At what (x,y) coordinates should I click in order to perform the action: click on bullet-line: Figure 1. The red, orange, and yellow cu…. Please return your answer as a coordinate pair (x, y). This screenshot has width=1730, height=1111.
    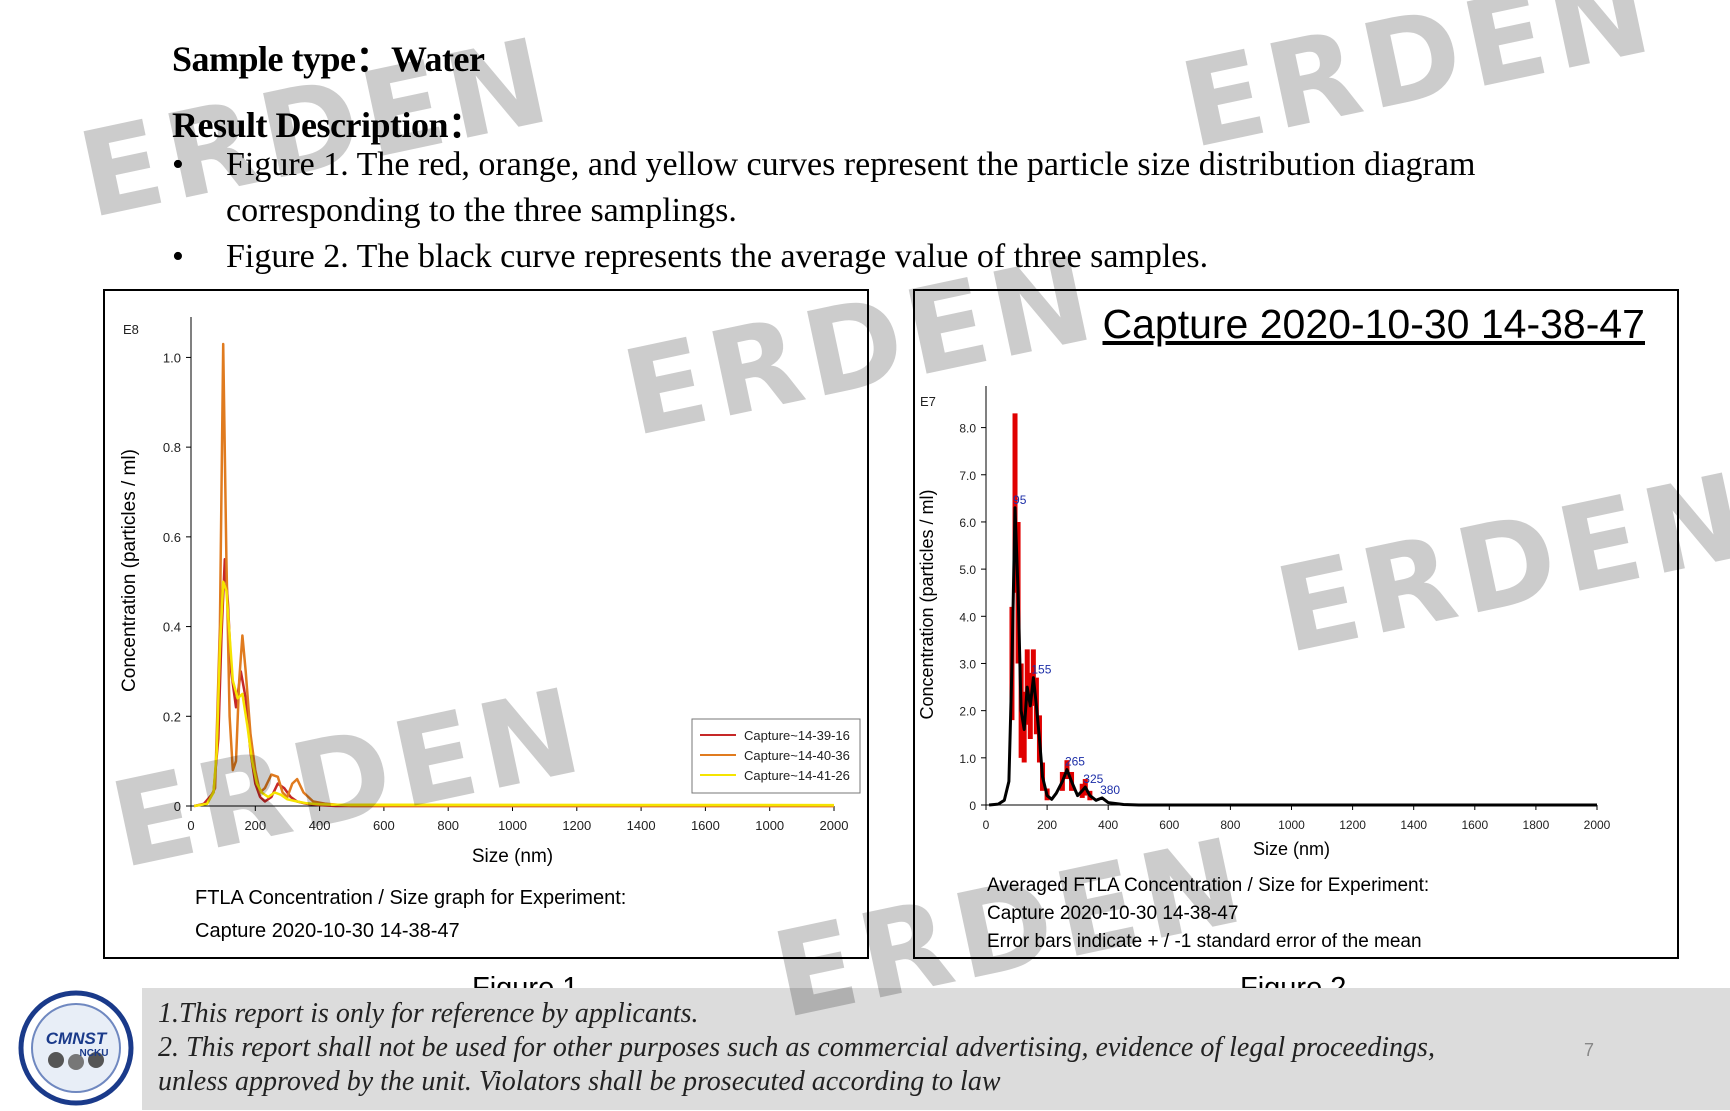
    Looking at the image, I should click on (851, 164).